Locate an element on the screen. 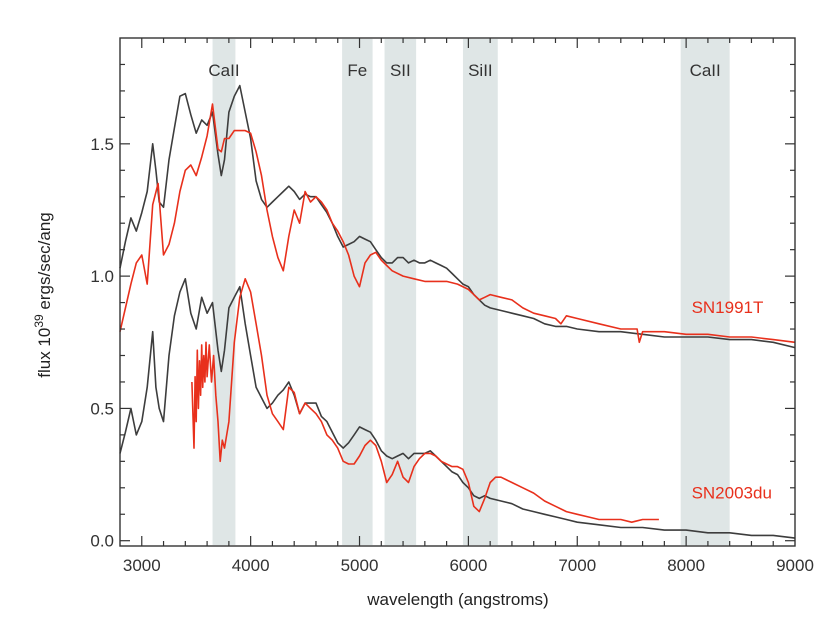 The height and width of the screenshot is (624, 830). x-axis-title: wavelength (angstroms) is located at coordinates (457, 599).